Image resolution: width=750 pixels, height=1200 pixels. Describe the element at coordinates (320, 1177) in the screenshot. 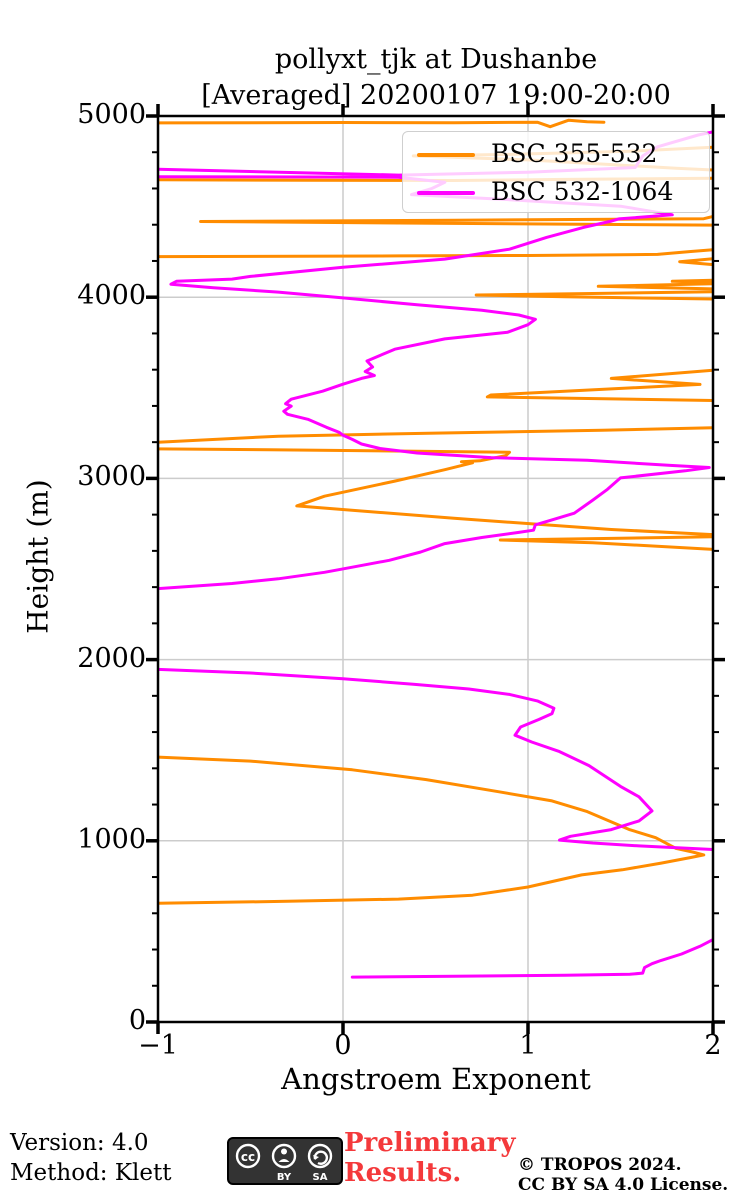

I see `svg-text: SA` at that location.